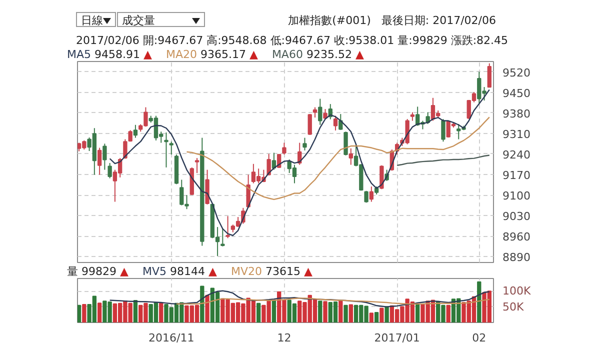 The height and width of the screenshot is (351, 600). Describe the element at coordinates (282, 271) in the screenshot. I see `text: 73615` at that location.